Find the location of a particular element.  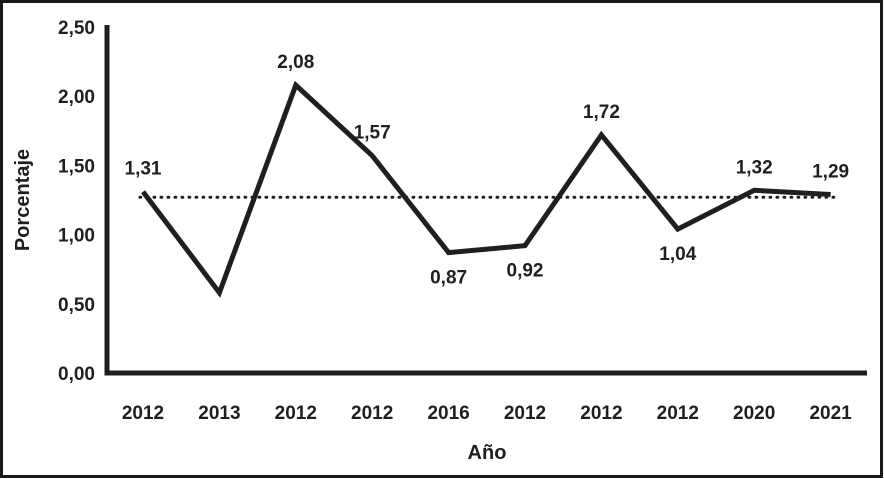

y-tick-label: 0,50 is located at coordinates (76, 305).